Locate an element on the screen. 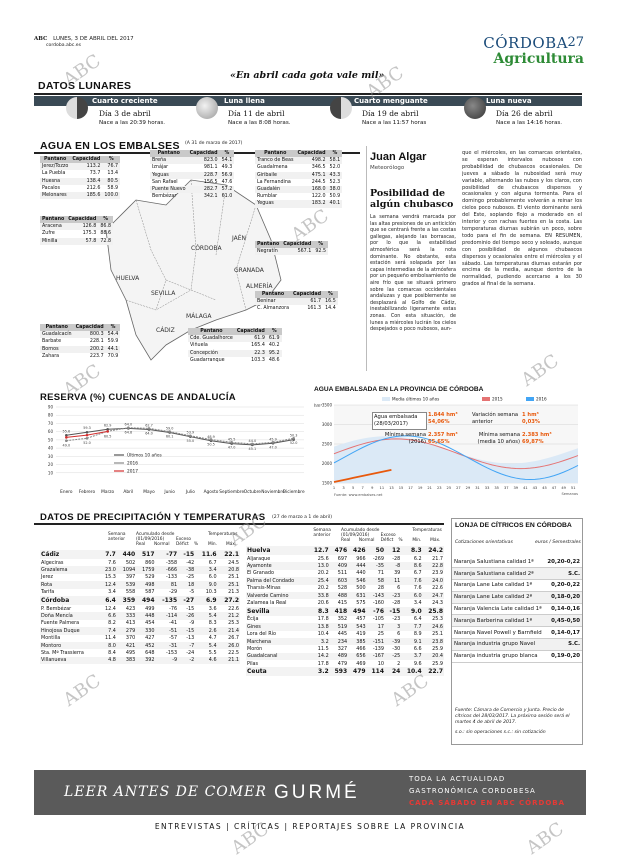  y-tick-label: 1500 is located at coordinates (327, 483).